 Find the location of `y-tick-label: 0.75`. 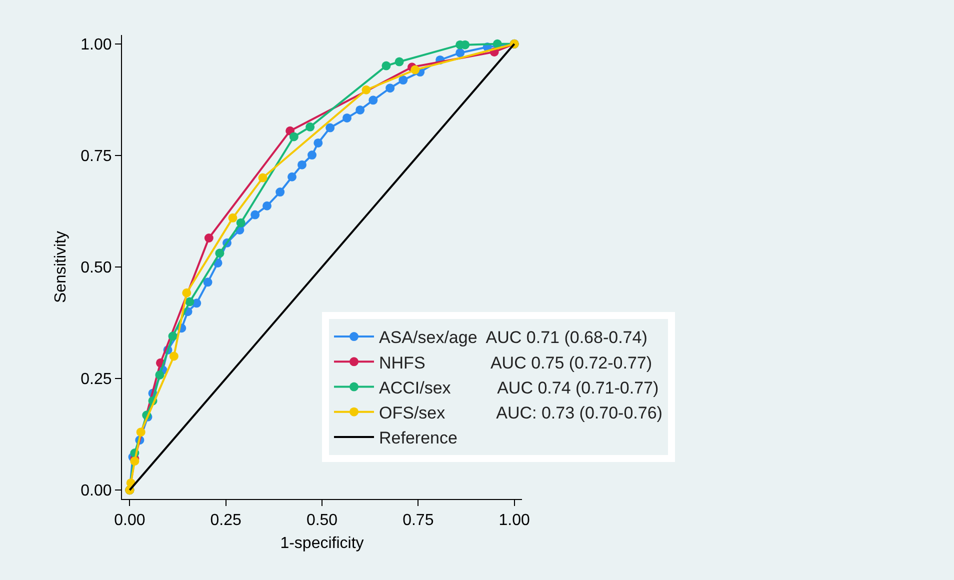

y-tick-label: 0.75 is located at coordinates (96, 157).